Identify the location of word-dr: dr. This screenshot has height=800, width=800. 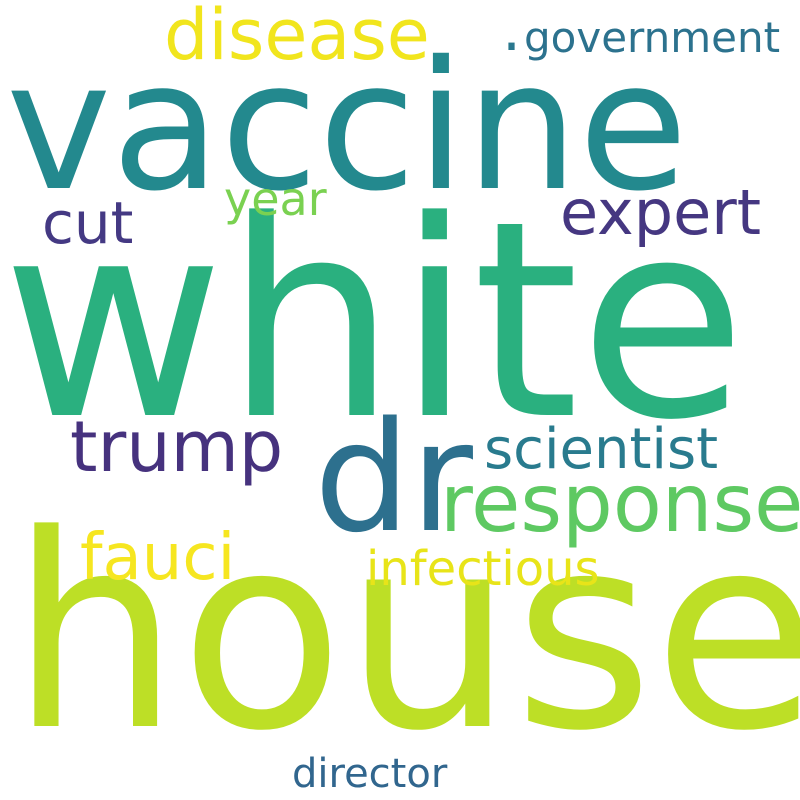
(393, 477).